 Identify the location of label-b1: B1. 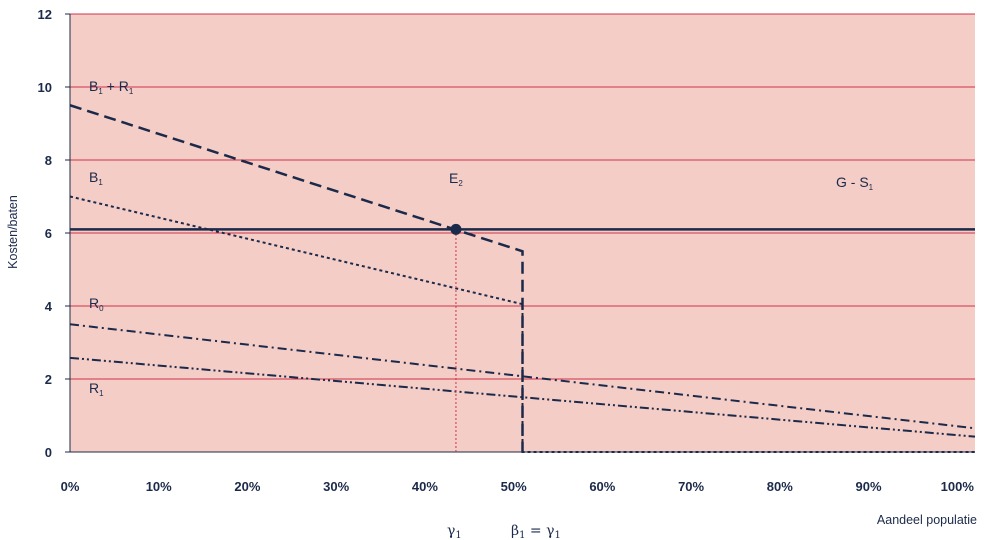
(96, 178).